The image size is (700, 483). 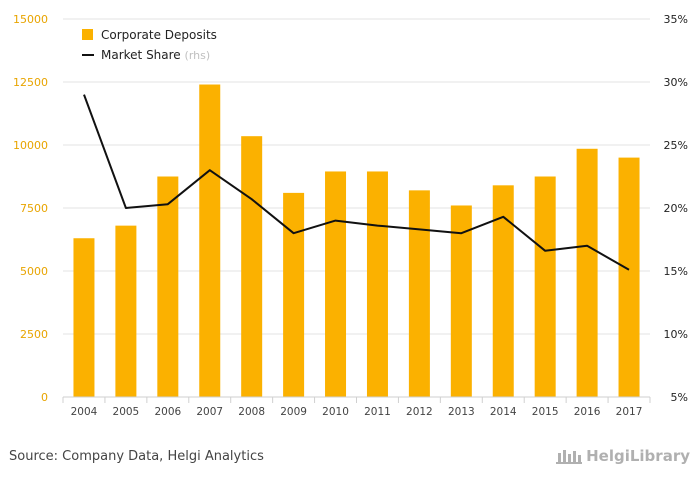 I want to click on x-tick-label: 2008, so click(x=251, y=412).